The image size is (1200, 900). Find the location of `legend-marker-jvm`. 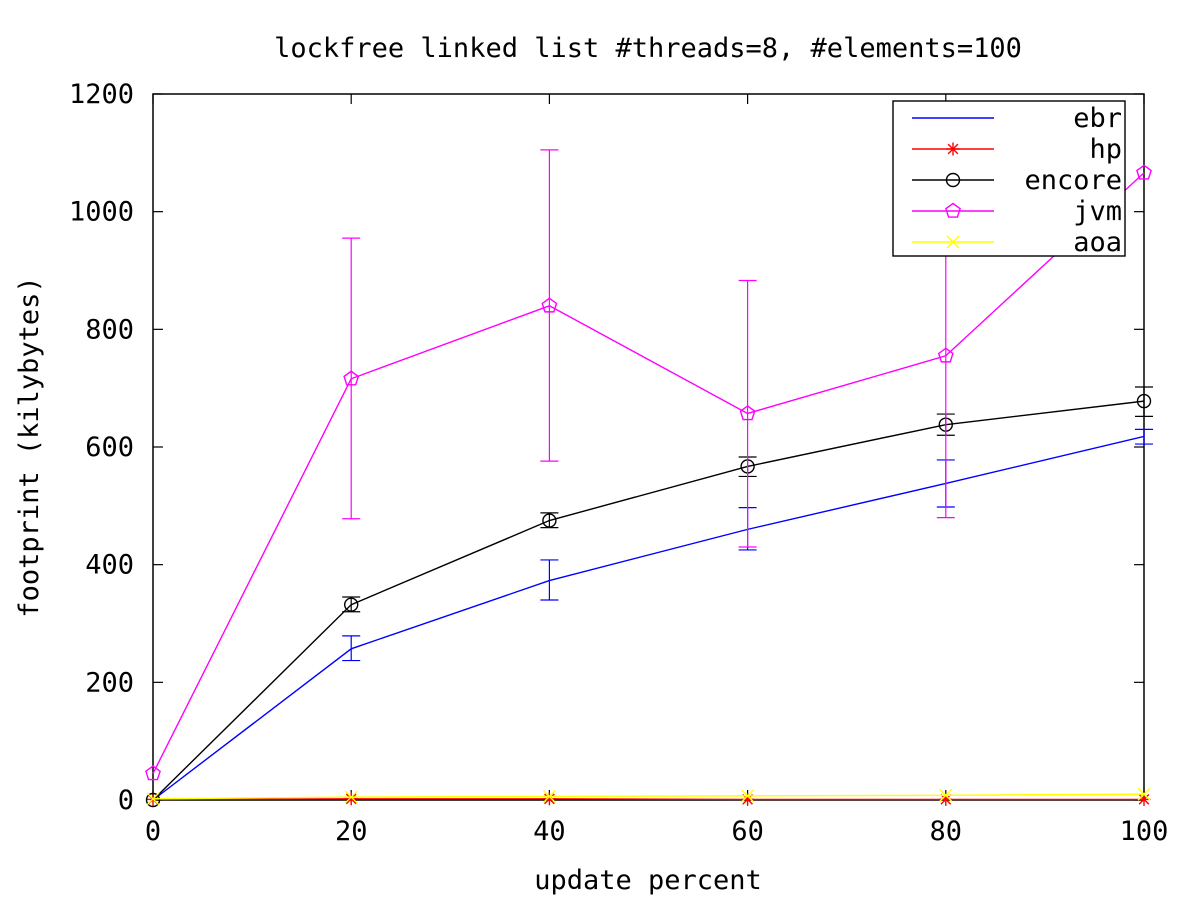

legend-marker-jvm is located at coordinates (953, 210).